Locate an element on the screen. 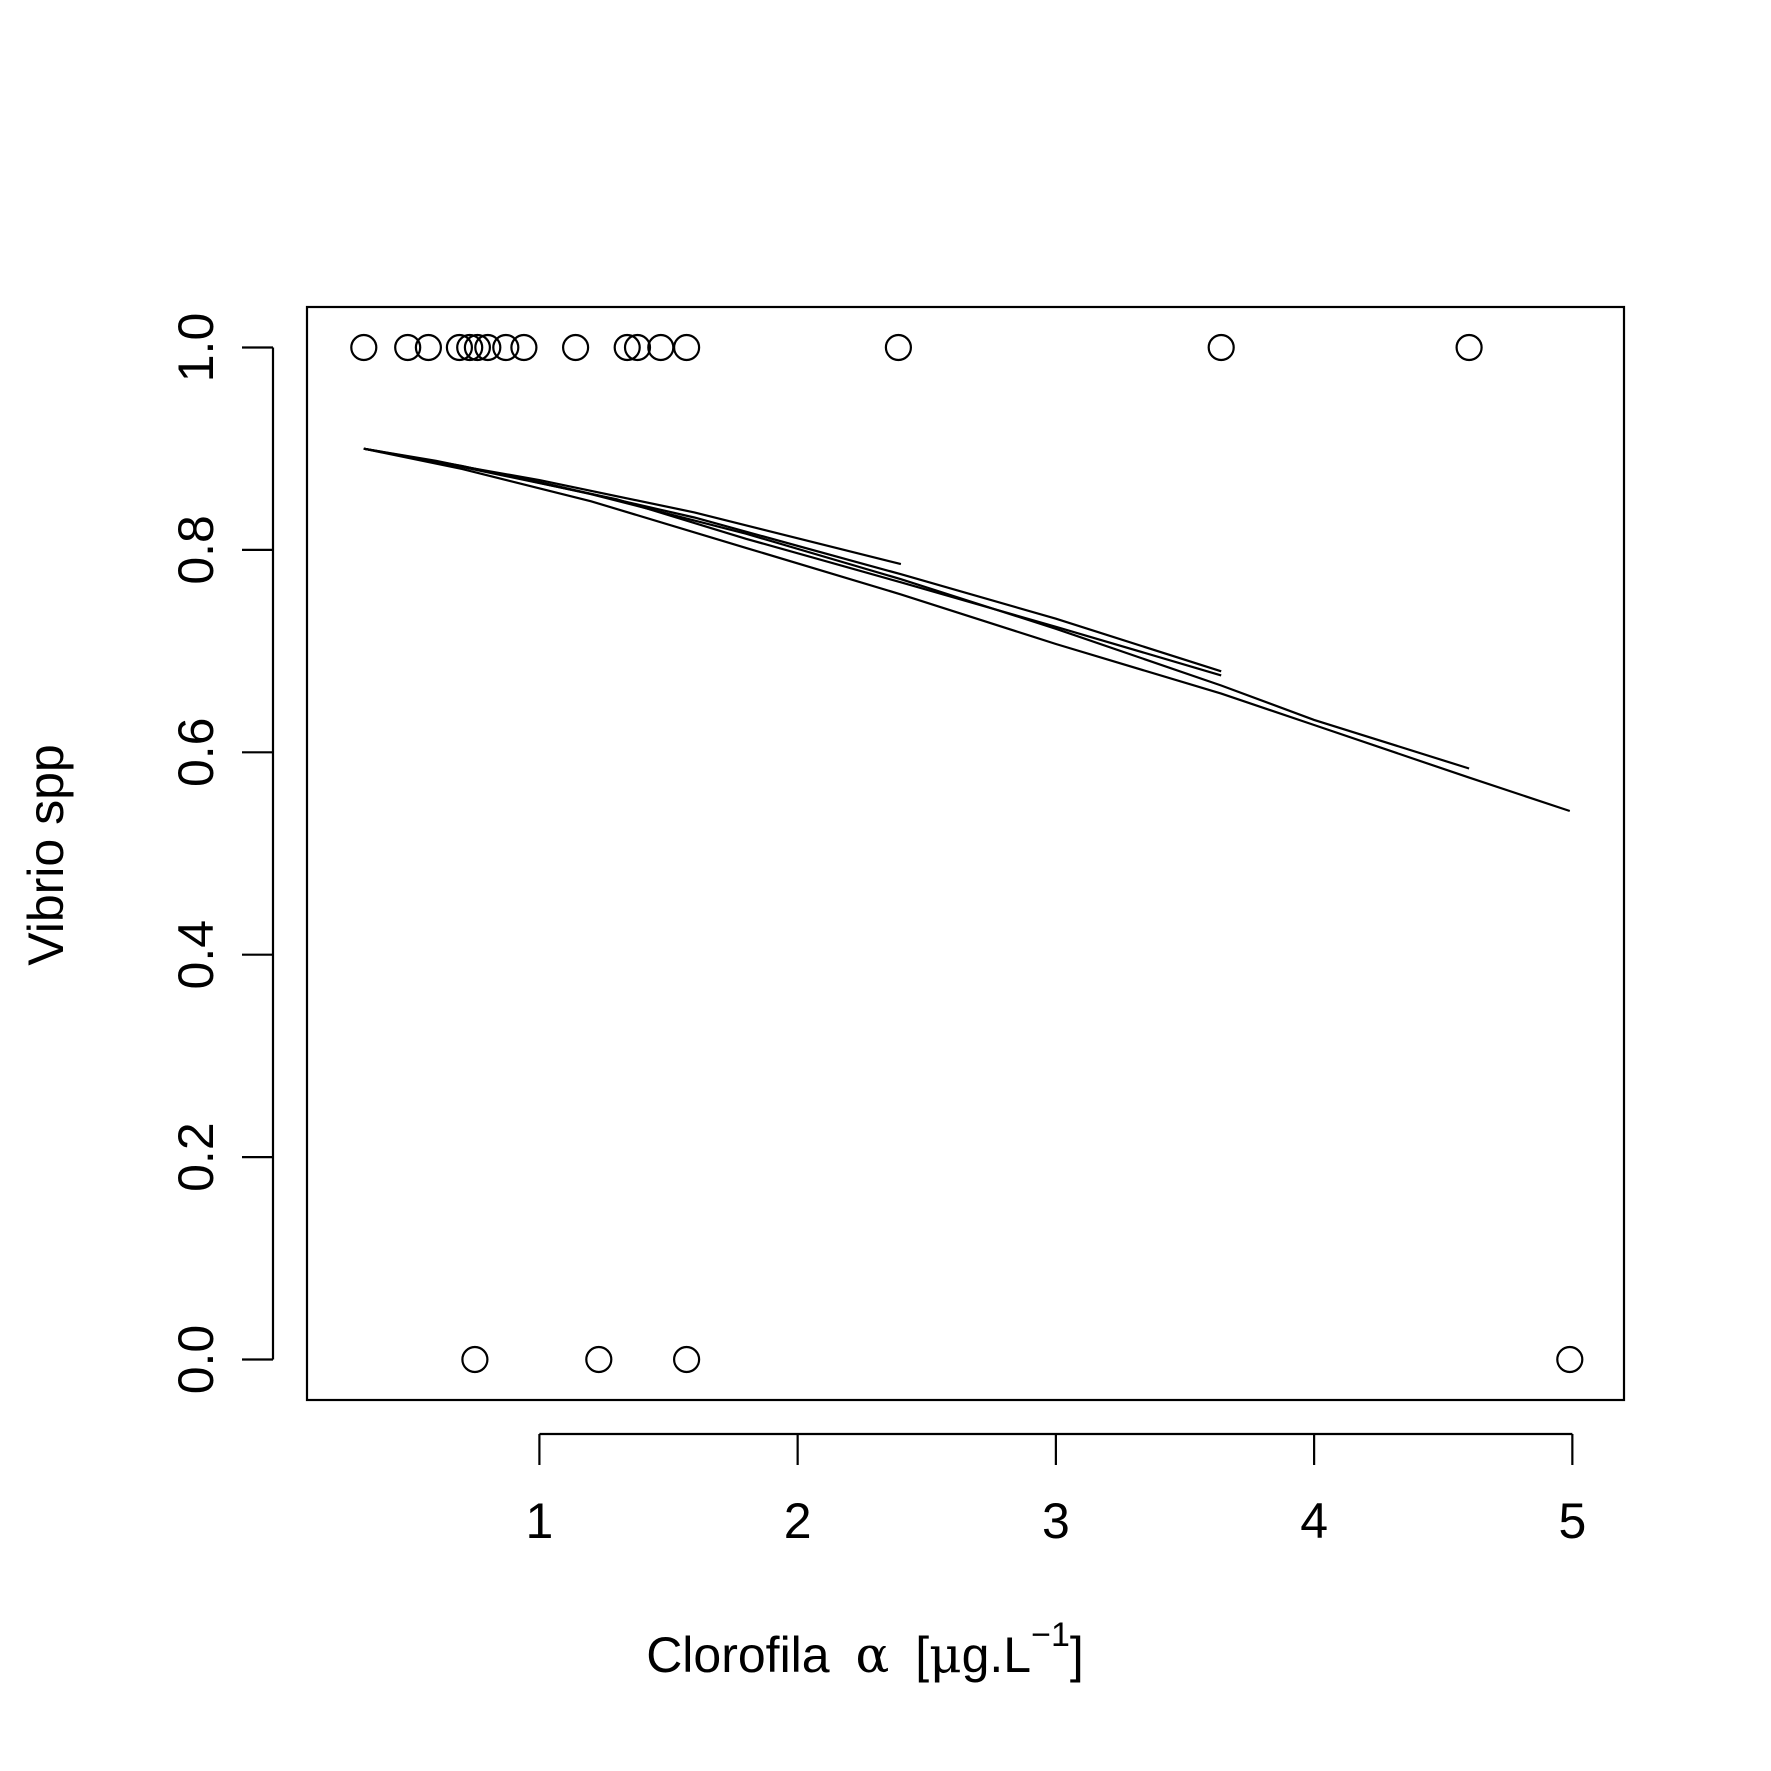 The height and width of the screenshot is (1771, 1771). y-axis: 0.0 0.2 0.4 0.6 0.8 1.0 is located at coordinates (221, 854).